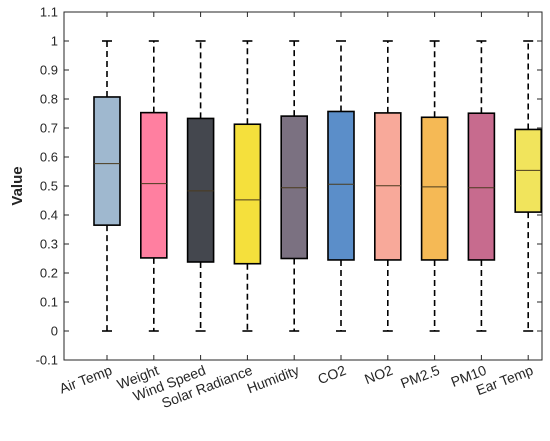  Describe the element at coordinates (49, 70) in the screenshot. I see `y-tick-label: 0.9` at that location.